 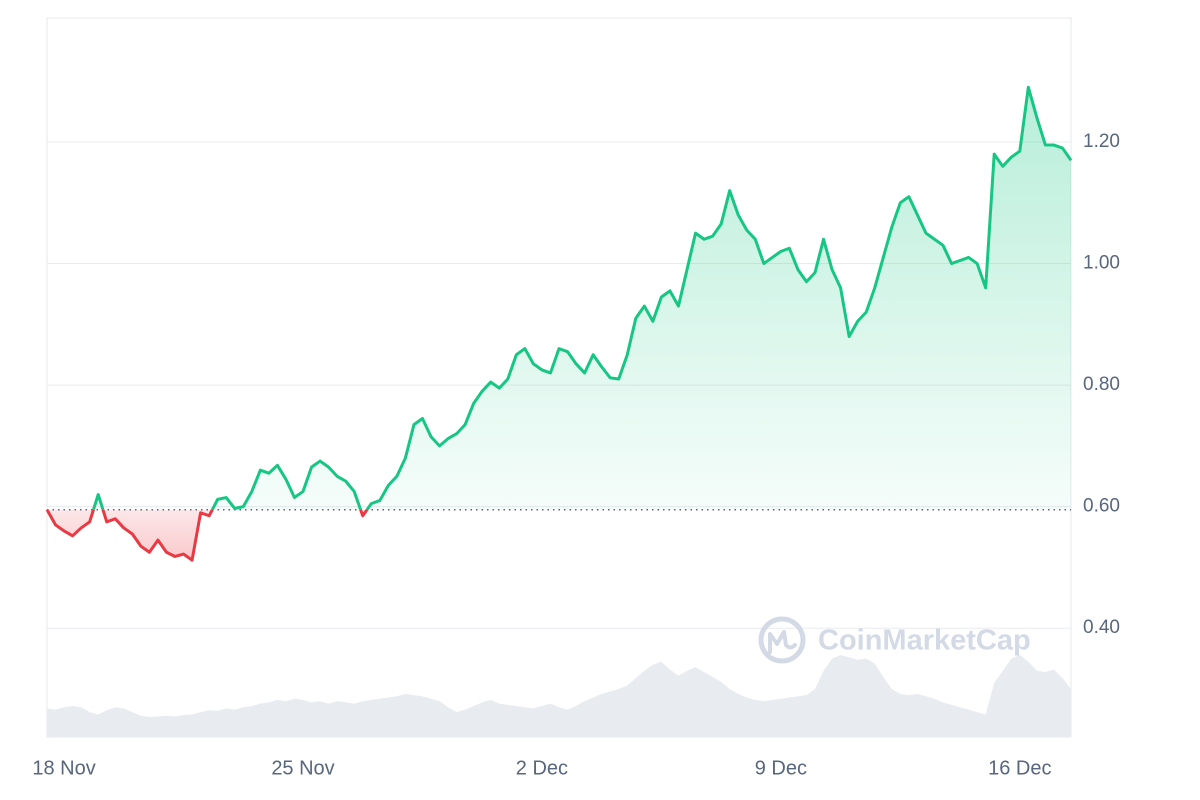 What do you see at coordinates (1101, 384) in the screenshot?
I see `y-tick-label: 0.80` at bounding box center [1101, 384].